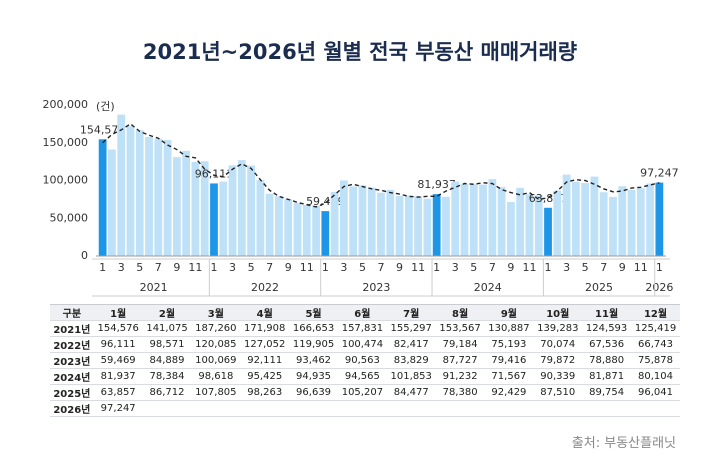 Image resolution: width=720 pixels, height=476 pixels. Describe the element at coordinates (655, 360) in the screenshot. I see `table-cell: 75,878` at that location.